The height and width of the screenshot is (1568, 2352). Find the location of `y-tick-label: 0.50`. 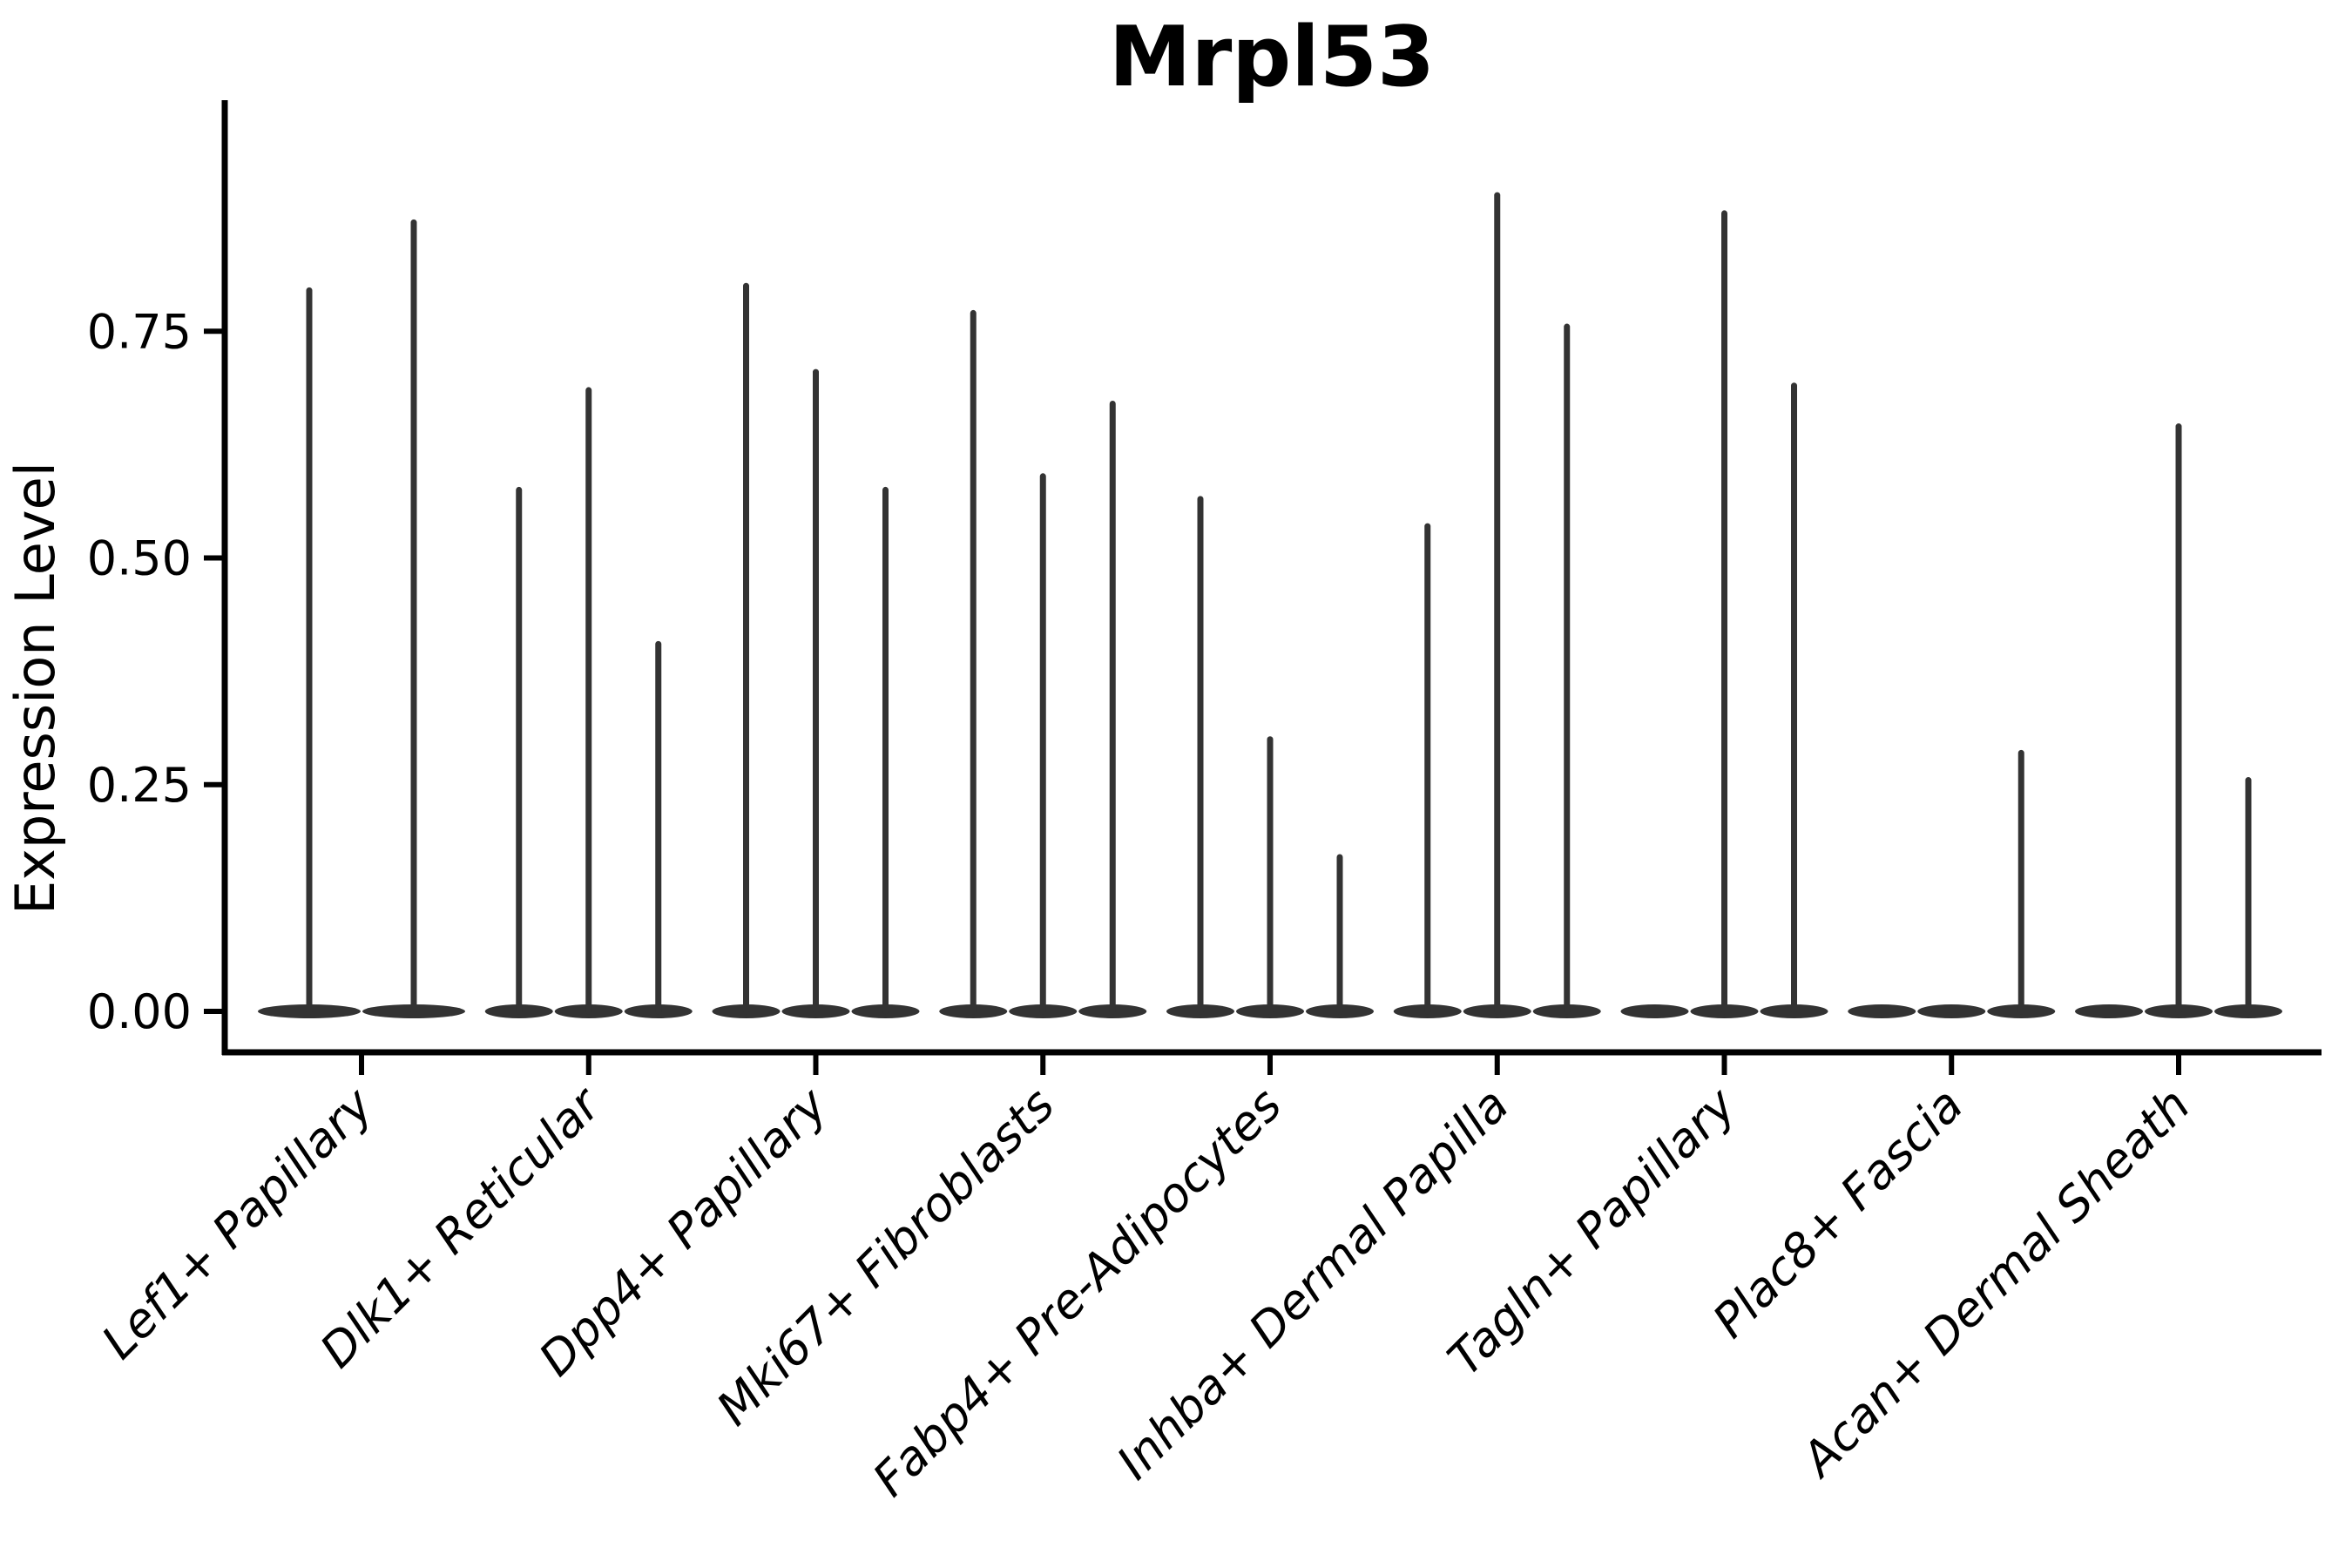

y-tick-label: 0.50 is located at coordinates (139, 559).